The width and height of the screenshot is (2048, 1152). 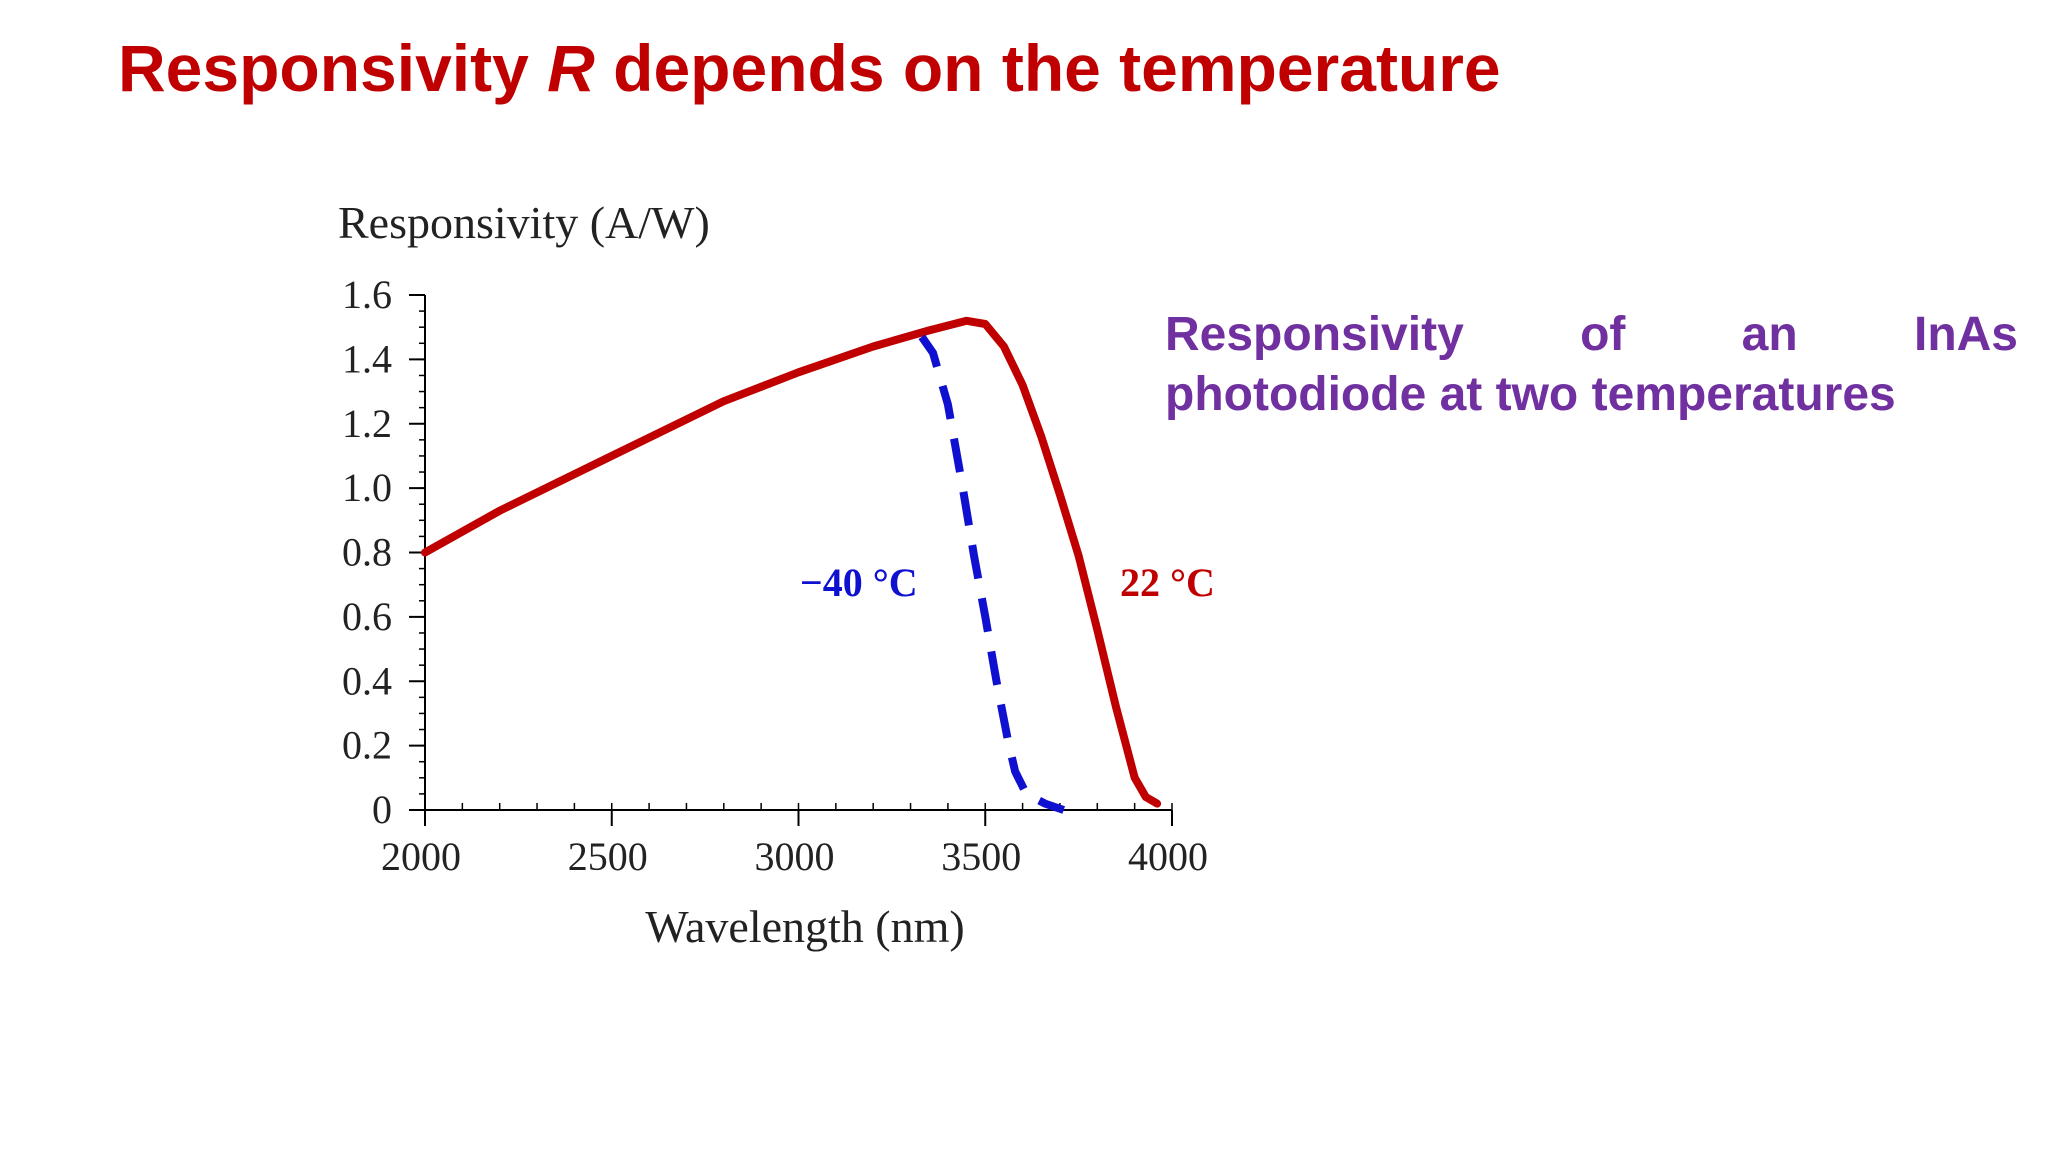 What do you see at coordinates (1168, 856) in the screenshot?
I see `x-tick-label: 4000` at bounding box center [1168, 856].